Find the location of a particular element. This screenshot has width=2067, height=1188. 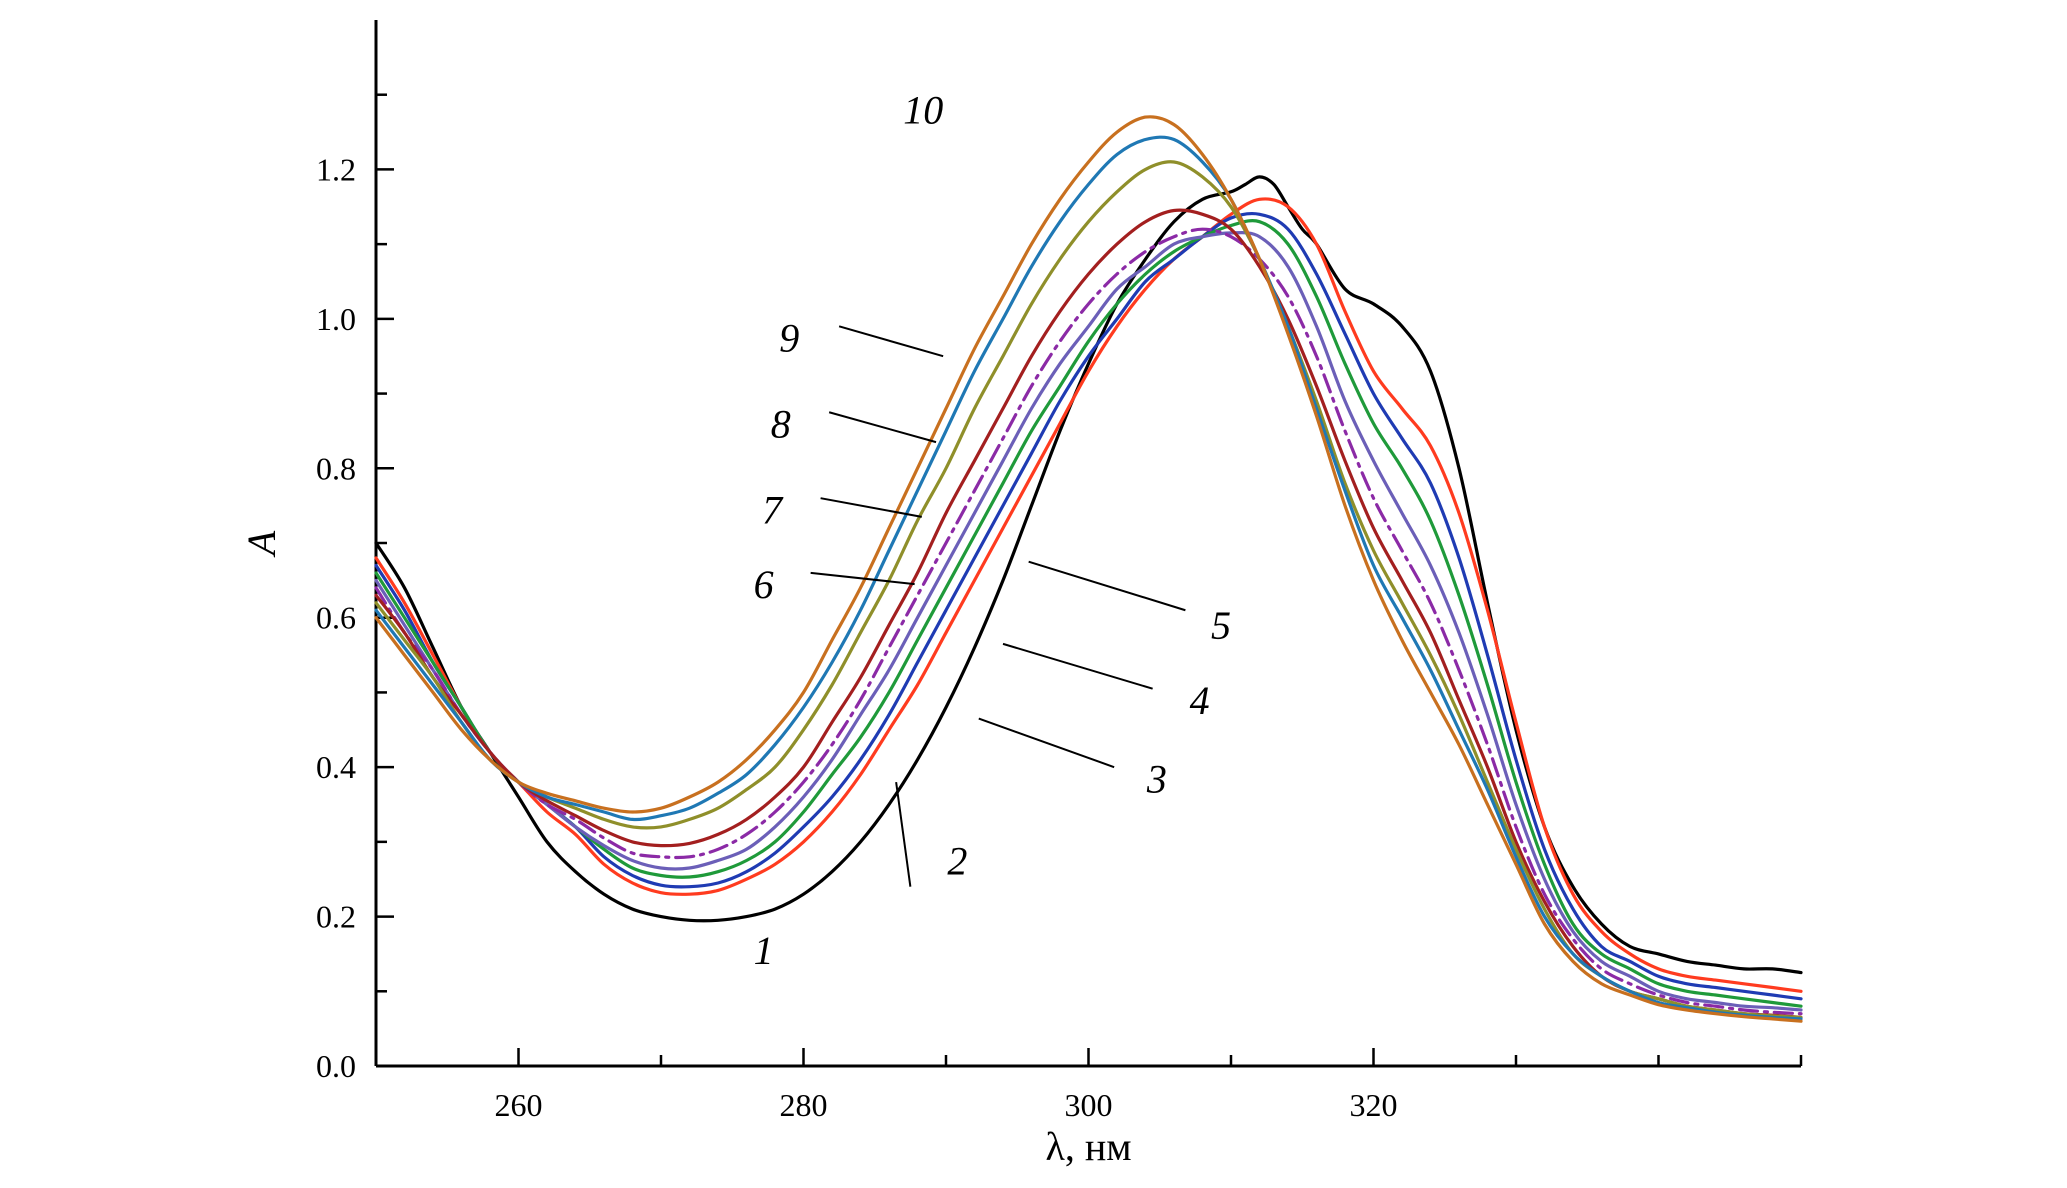

y-tick-label: 0.2 is located at coordinates (336, 917).